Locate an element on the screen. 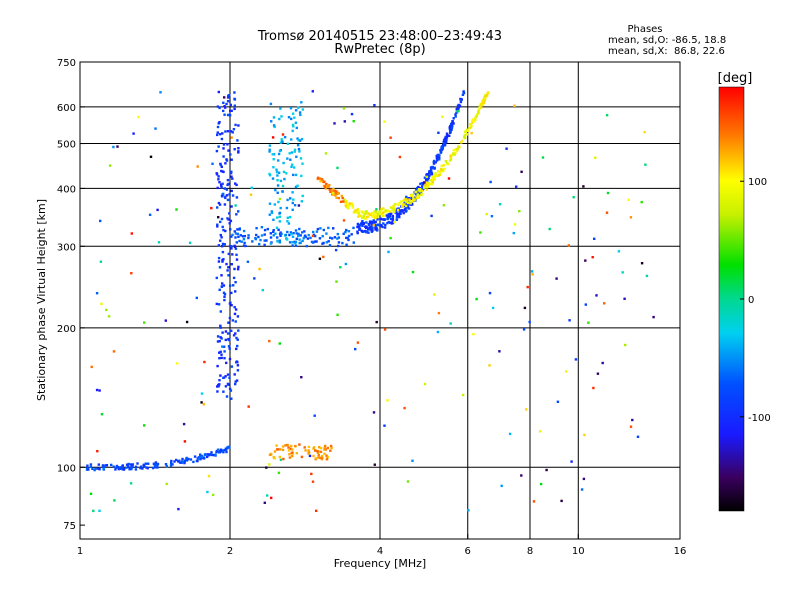 This screenshot has height=600, width=800. colorbar-ticks: 100 0 -100 is located at coordinates (755, 300).